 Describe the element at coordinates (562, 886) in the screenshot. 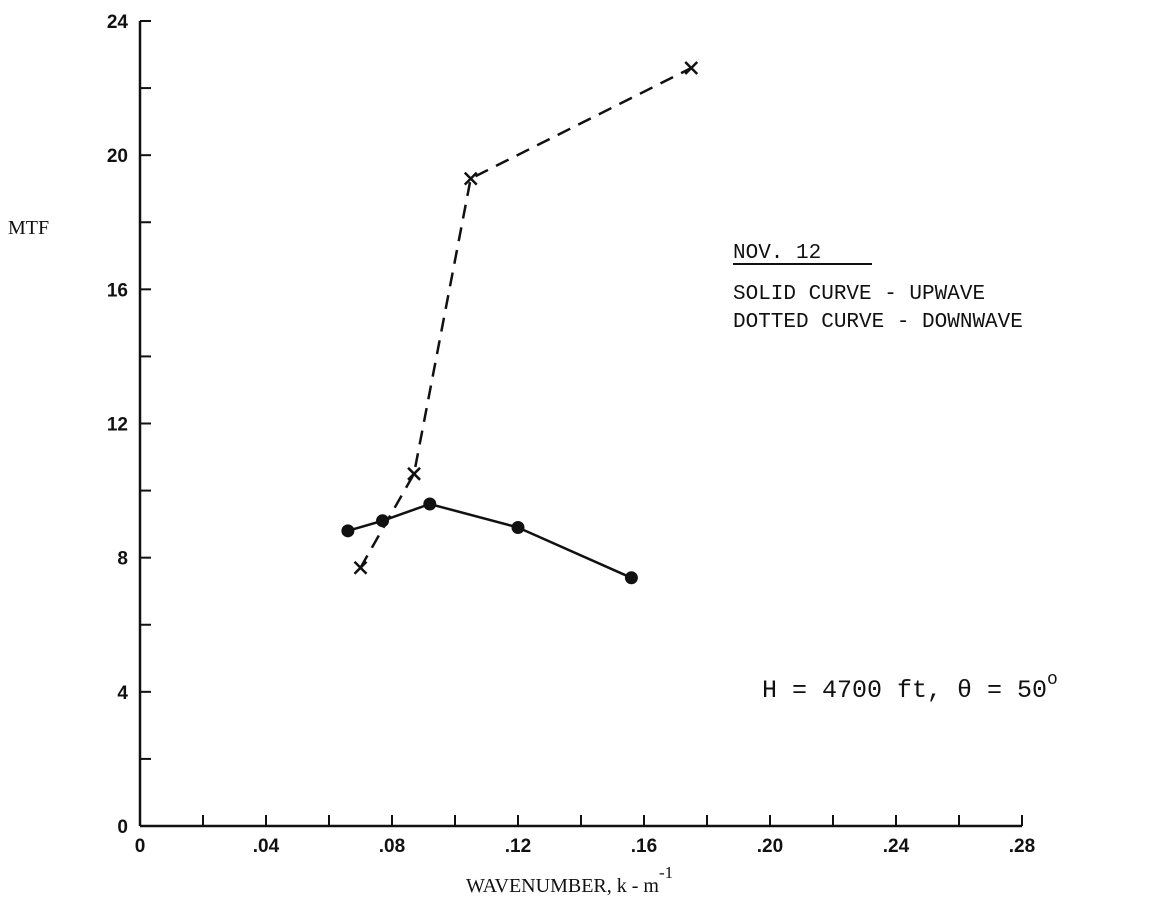

I see `x-axis-title-text: WAVENUMBER, k - m` at that location.